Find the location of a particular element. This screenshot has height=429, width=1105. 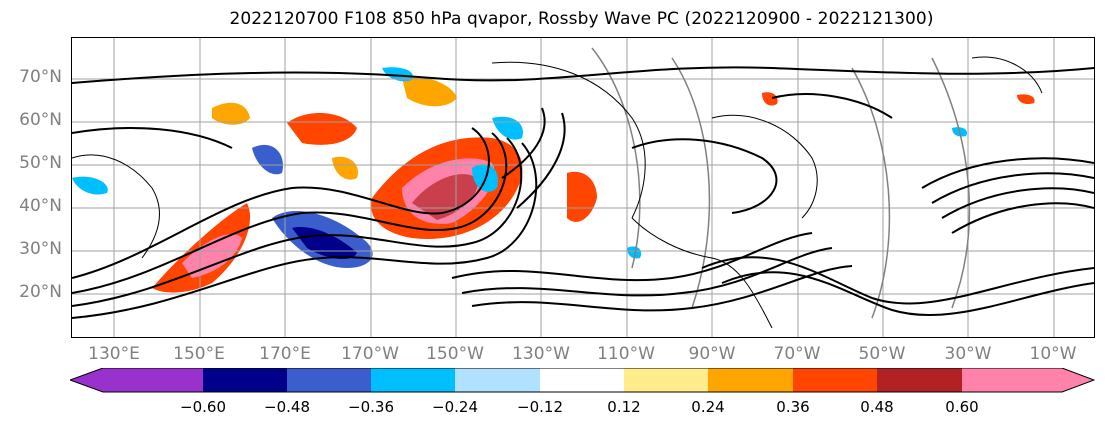

lon-label-170e: 170°E is located at coordinates (285, 354).